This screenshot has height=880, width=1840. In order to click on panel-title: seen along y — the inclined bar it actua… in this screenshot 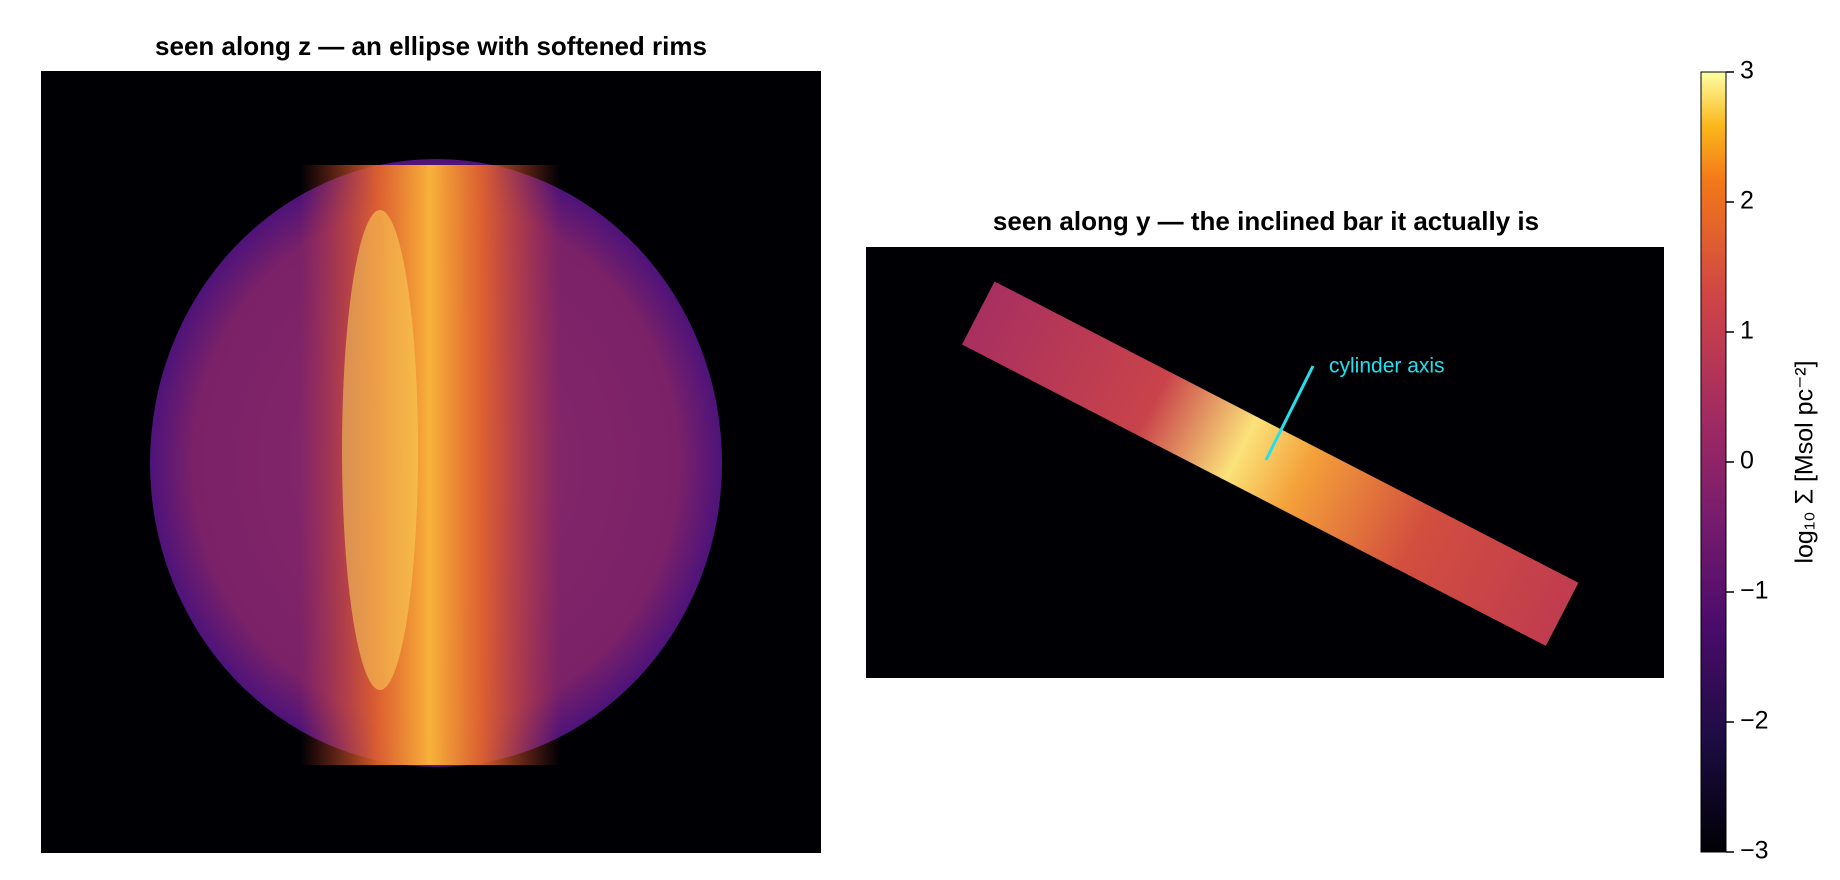, I will do `click(1266, 221)`.